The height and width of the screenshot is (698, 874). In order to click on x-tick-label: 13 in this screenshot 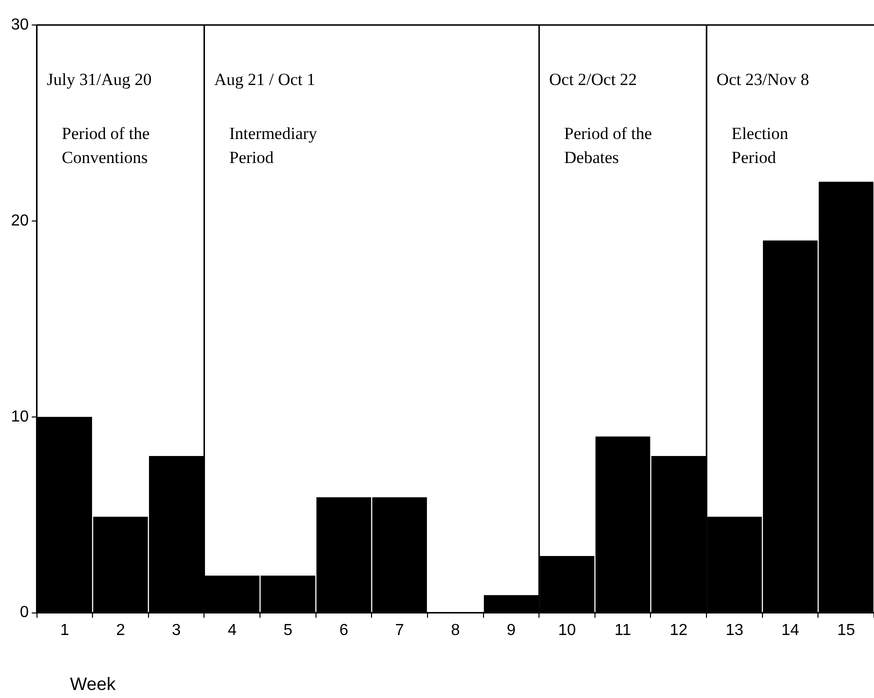, I will do `click(735, 630)`.